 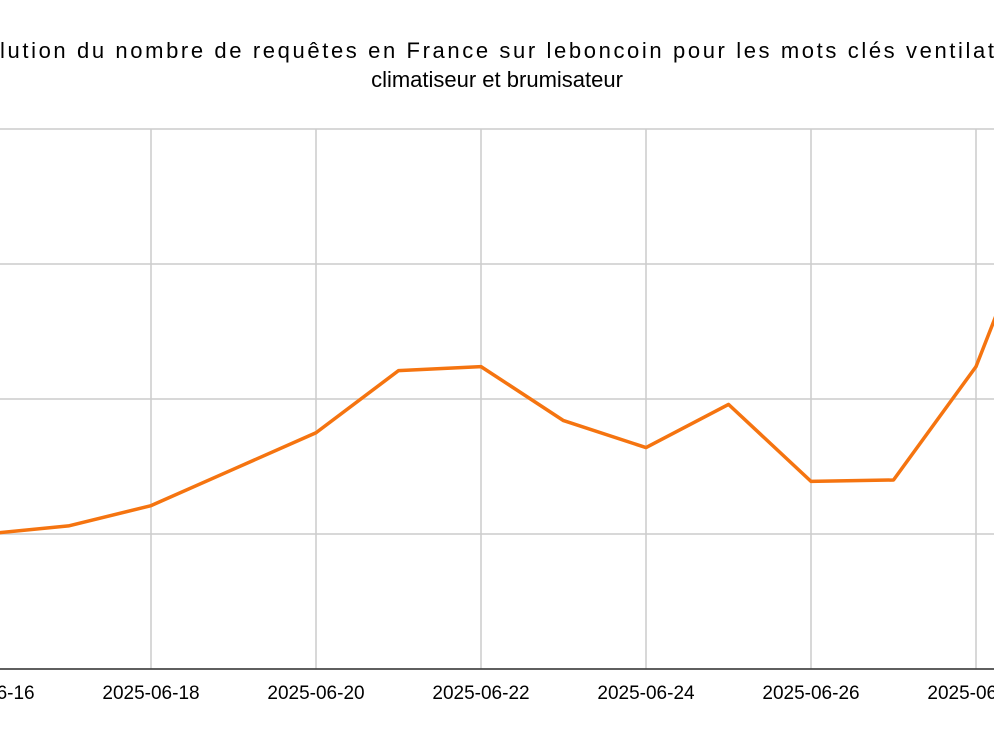 I want to click on chart-title: climatiseur et brumisateur, so click(x=497, y=79).